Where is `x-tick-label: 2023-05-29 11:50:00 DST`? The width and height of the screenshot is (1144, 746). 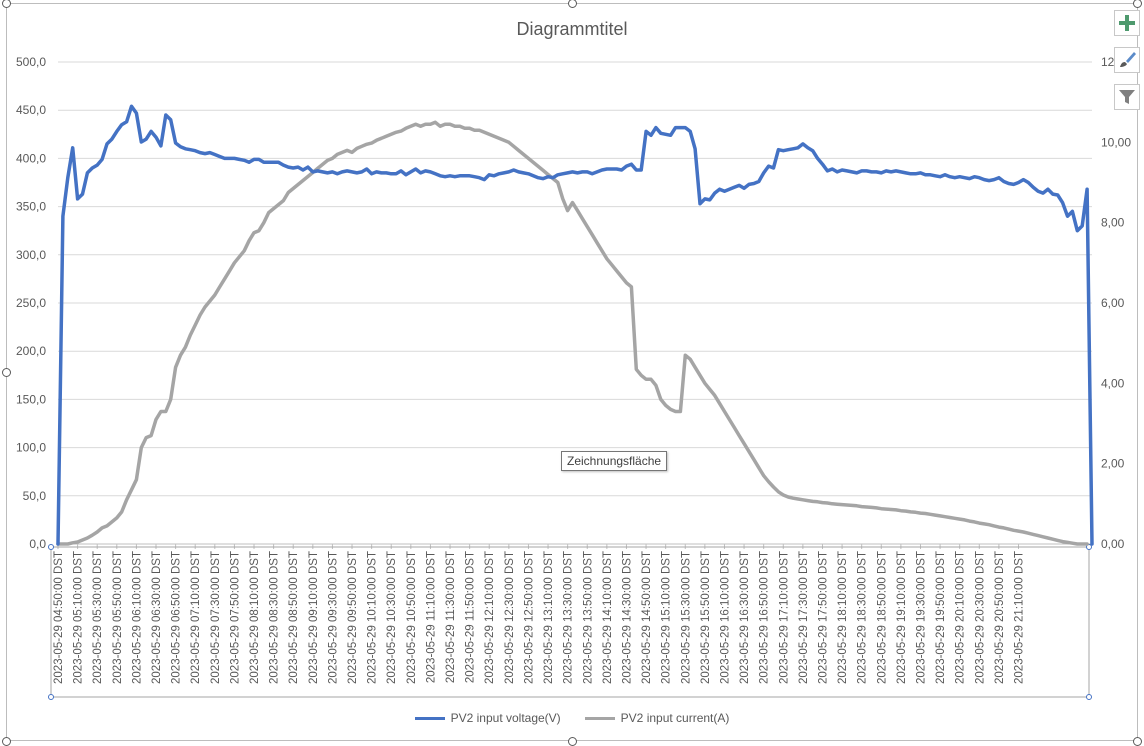 x-tick-label: 2023-05-29 11:50:00 DST is located at coordinates (471, 617).